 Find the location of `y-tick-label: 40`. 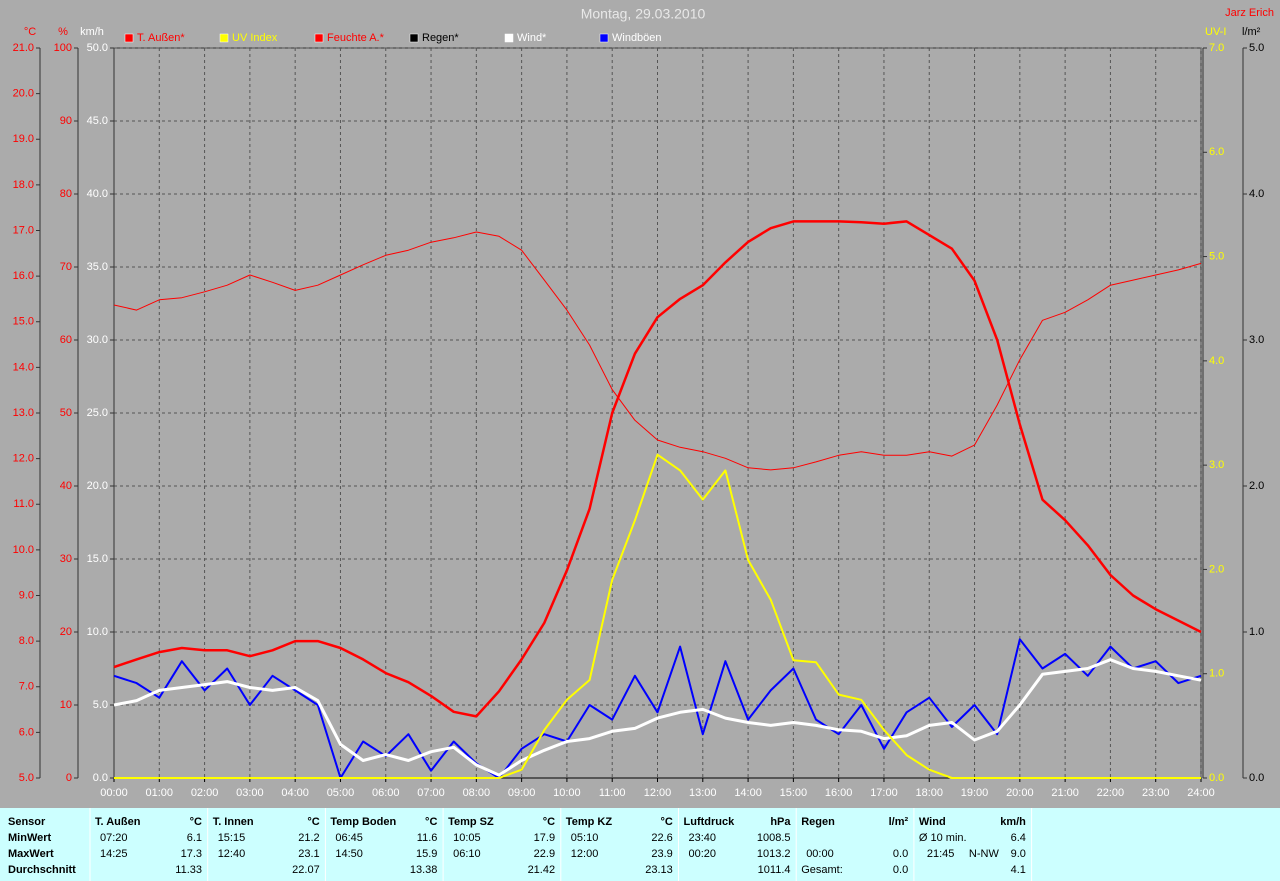

y-tick-label: 40 is located at coordinates (66, 486).